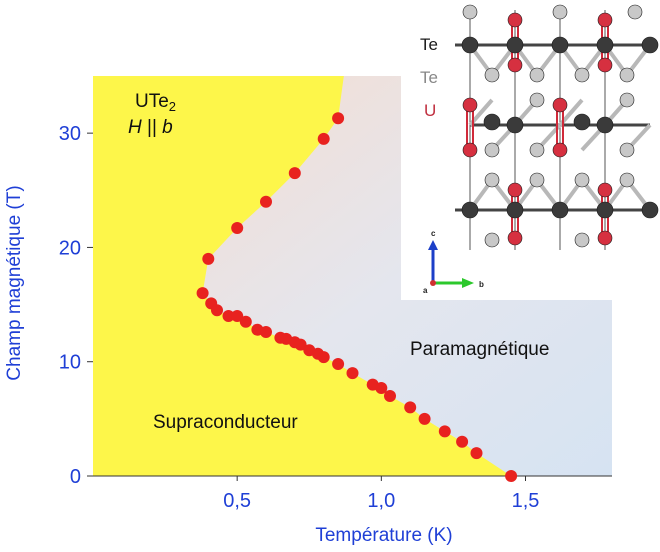  Describe the element at coordinates (225, 422) in the screenshot. I see `superconductor-label: Supraconducteur` at that location.